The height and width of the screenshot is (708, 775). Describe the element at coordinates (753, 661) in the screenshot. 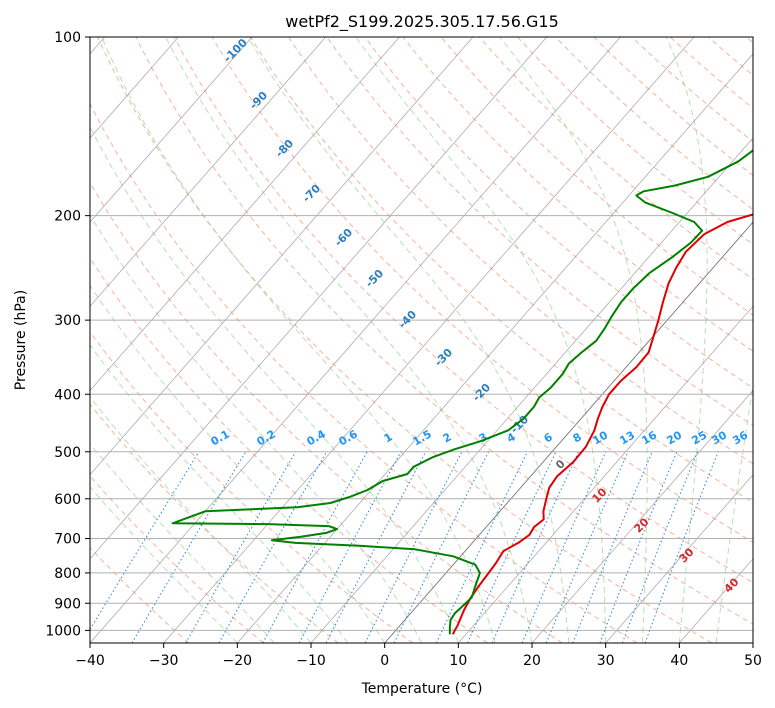

I see `x-tick-label: 50` at that location.